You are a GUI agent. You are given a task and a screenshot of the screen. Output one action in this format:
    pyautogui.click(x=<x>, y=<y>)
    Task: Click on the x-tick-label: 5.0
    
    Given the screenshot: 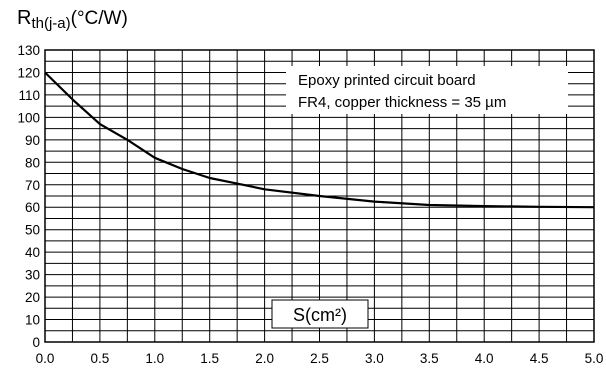 What is the action you would take?
    pyautogui.click(x=594, y=358)
    